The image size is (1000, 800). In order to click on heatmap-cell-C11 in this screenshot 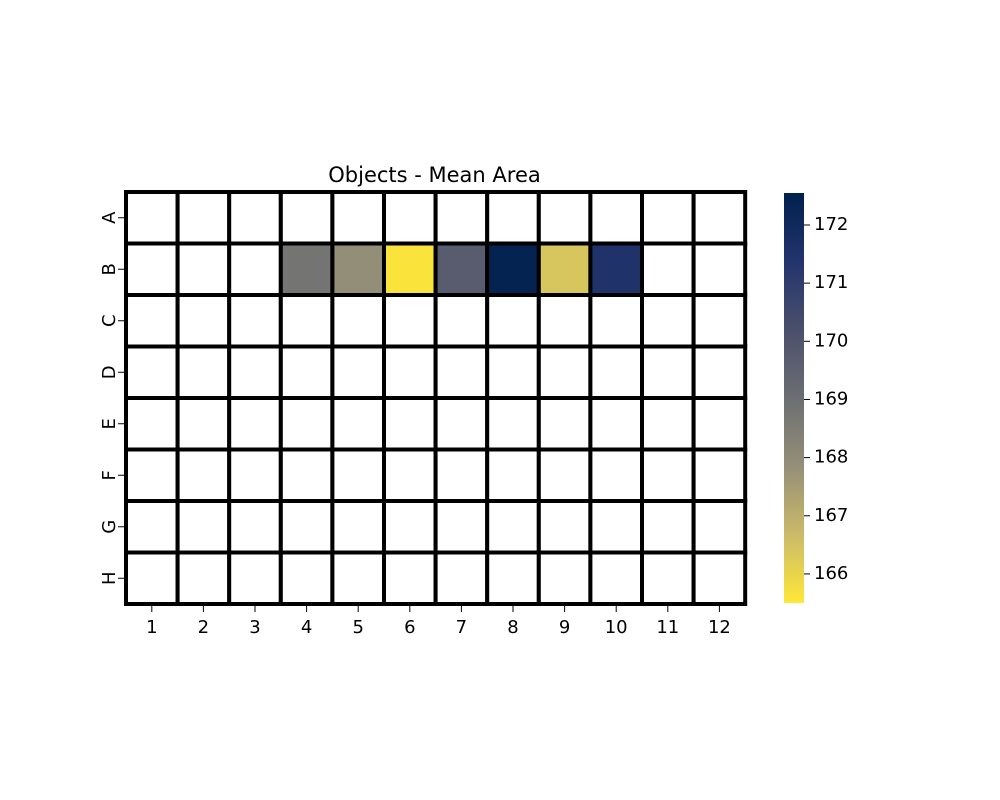, I will do `click(668, 321)`.